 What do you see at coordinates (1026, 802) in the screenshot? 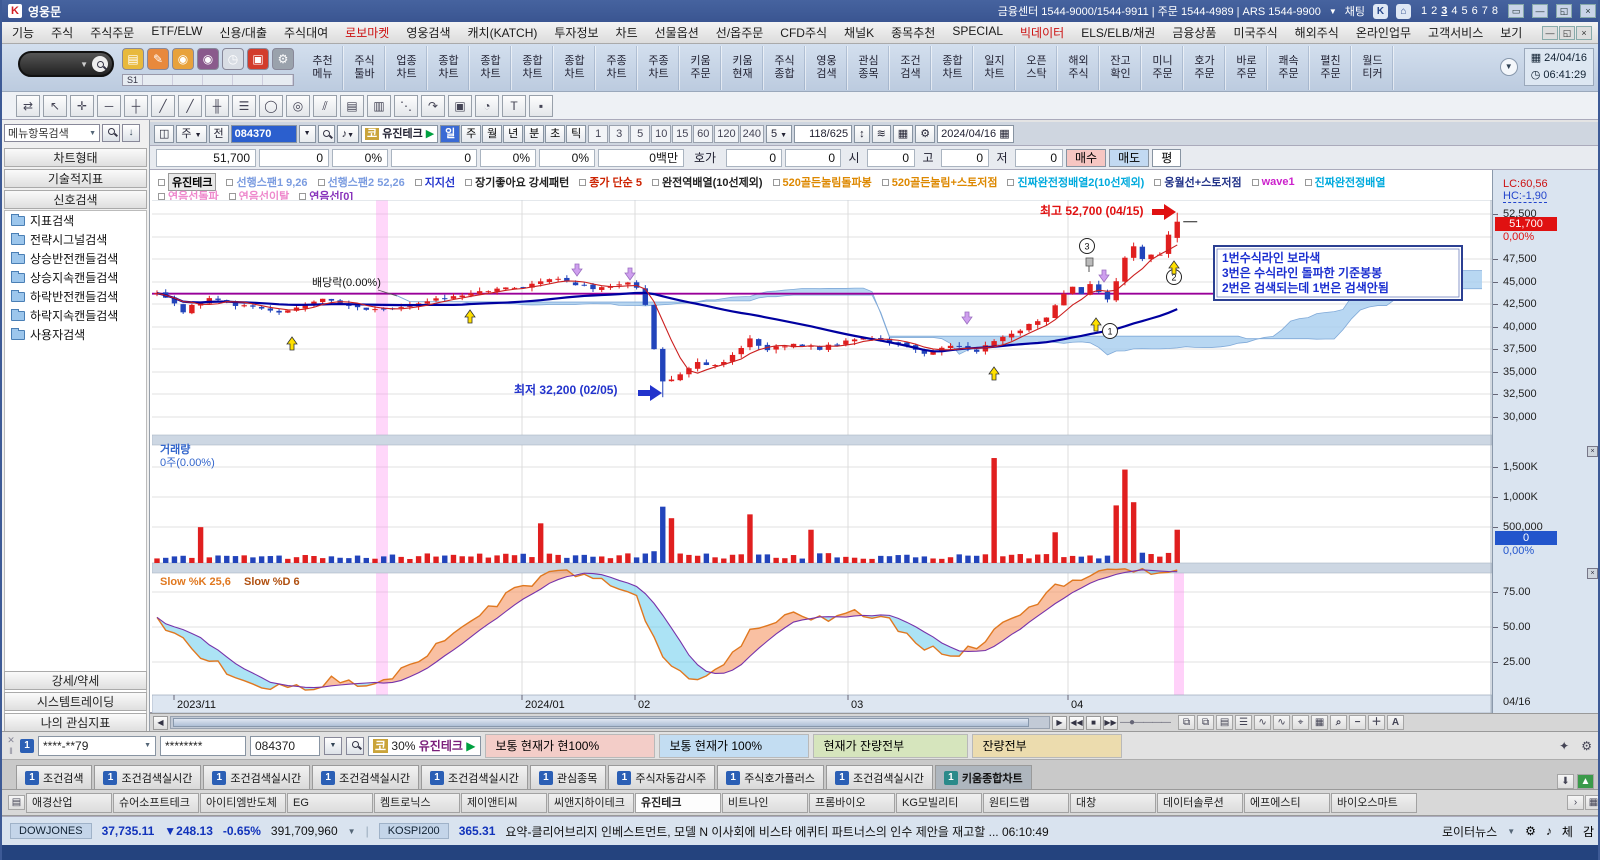
I see `stock-tab-원티드랩: 원티드랩` at bounding box center [1026, 802].